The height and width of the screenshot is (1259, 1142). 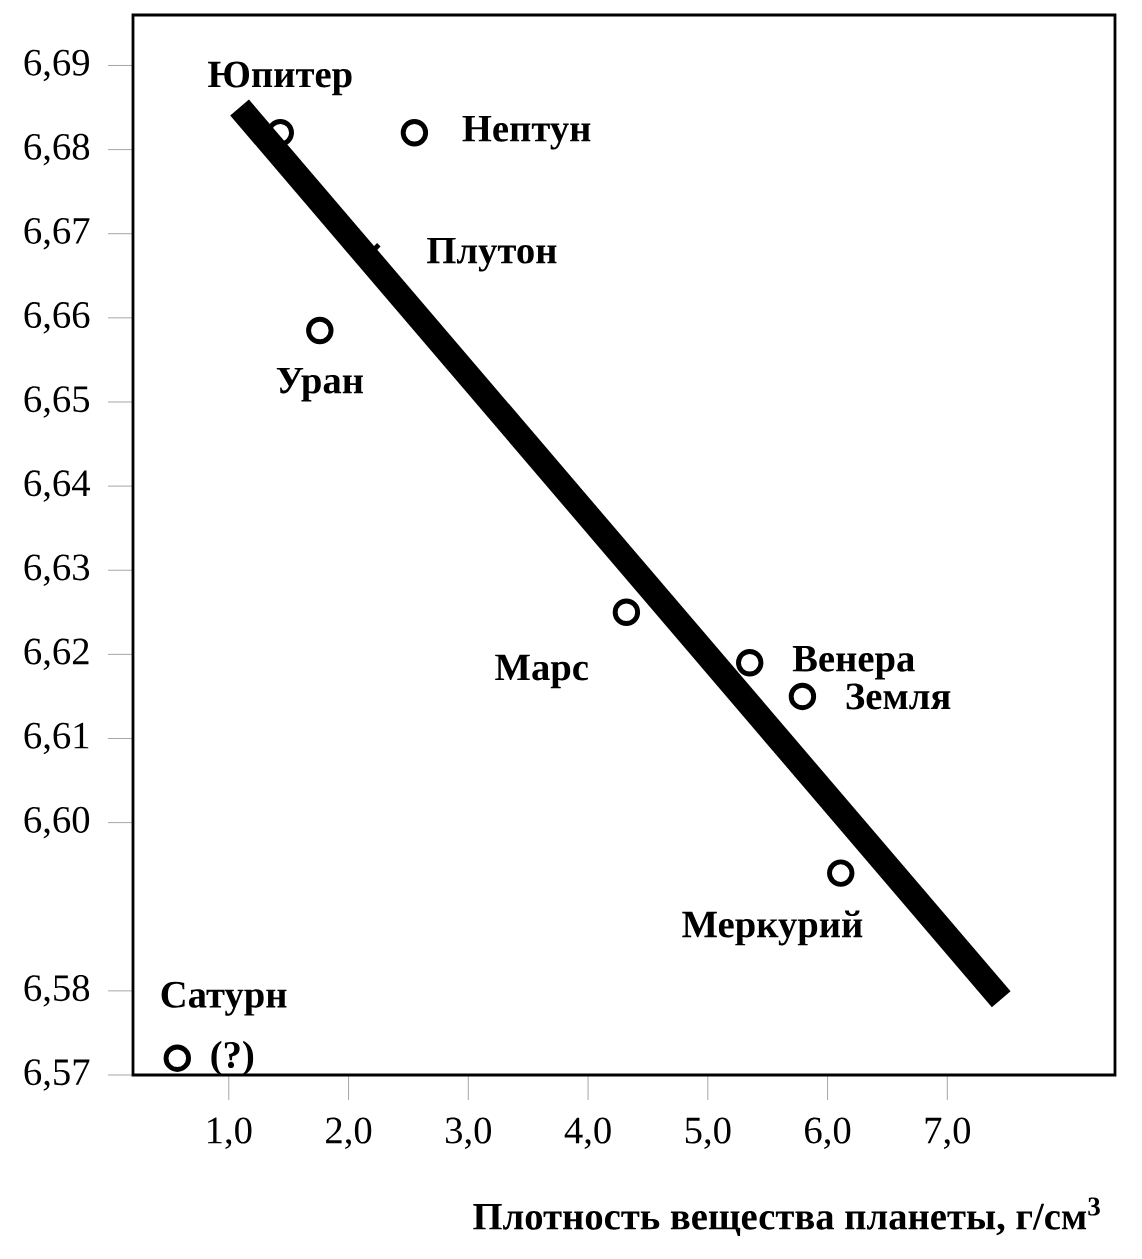 I want to click on x-tick-label: 5,0, so click(x=708, y=1133).